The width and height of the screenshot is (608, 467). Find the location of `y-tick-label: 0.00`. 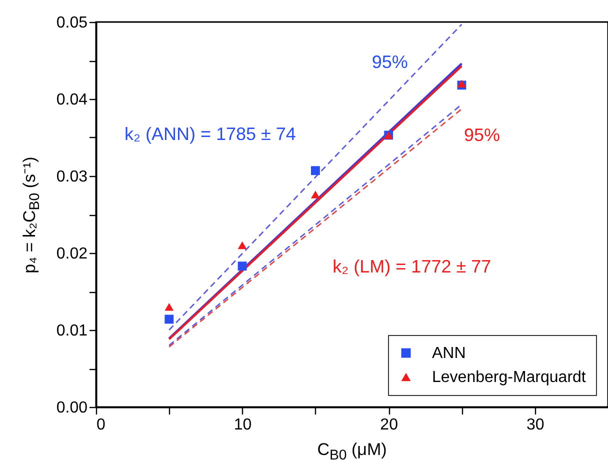

y-tick-label: 0.00 is located at coordinates (72, 408).